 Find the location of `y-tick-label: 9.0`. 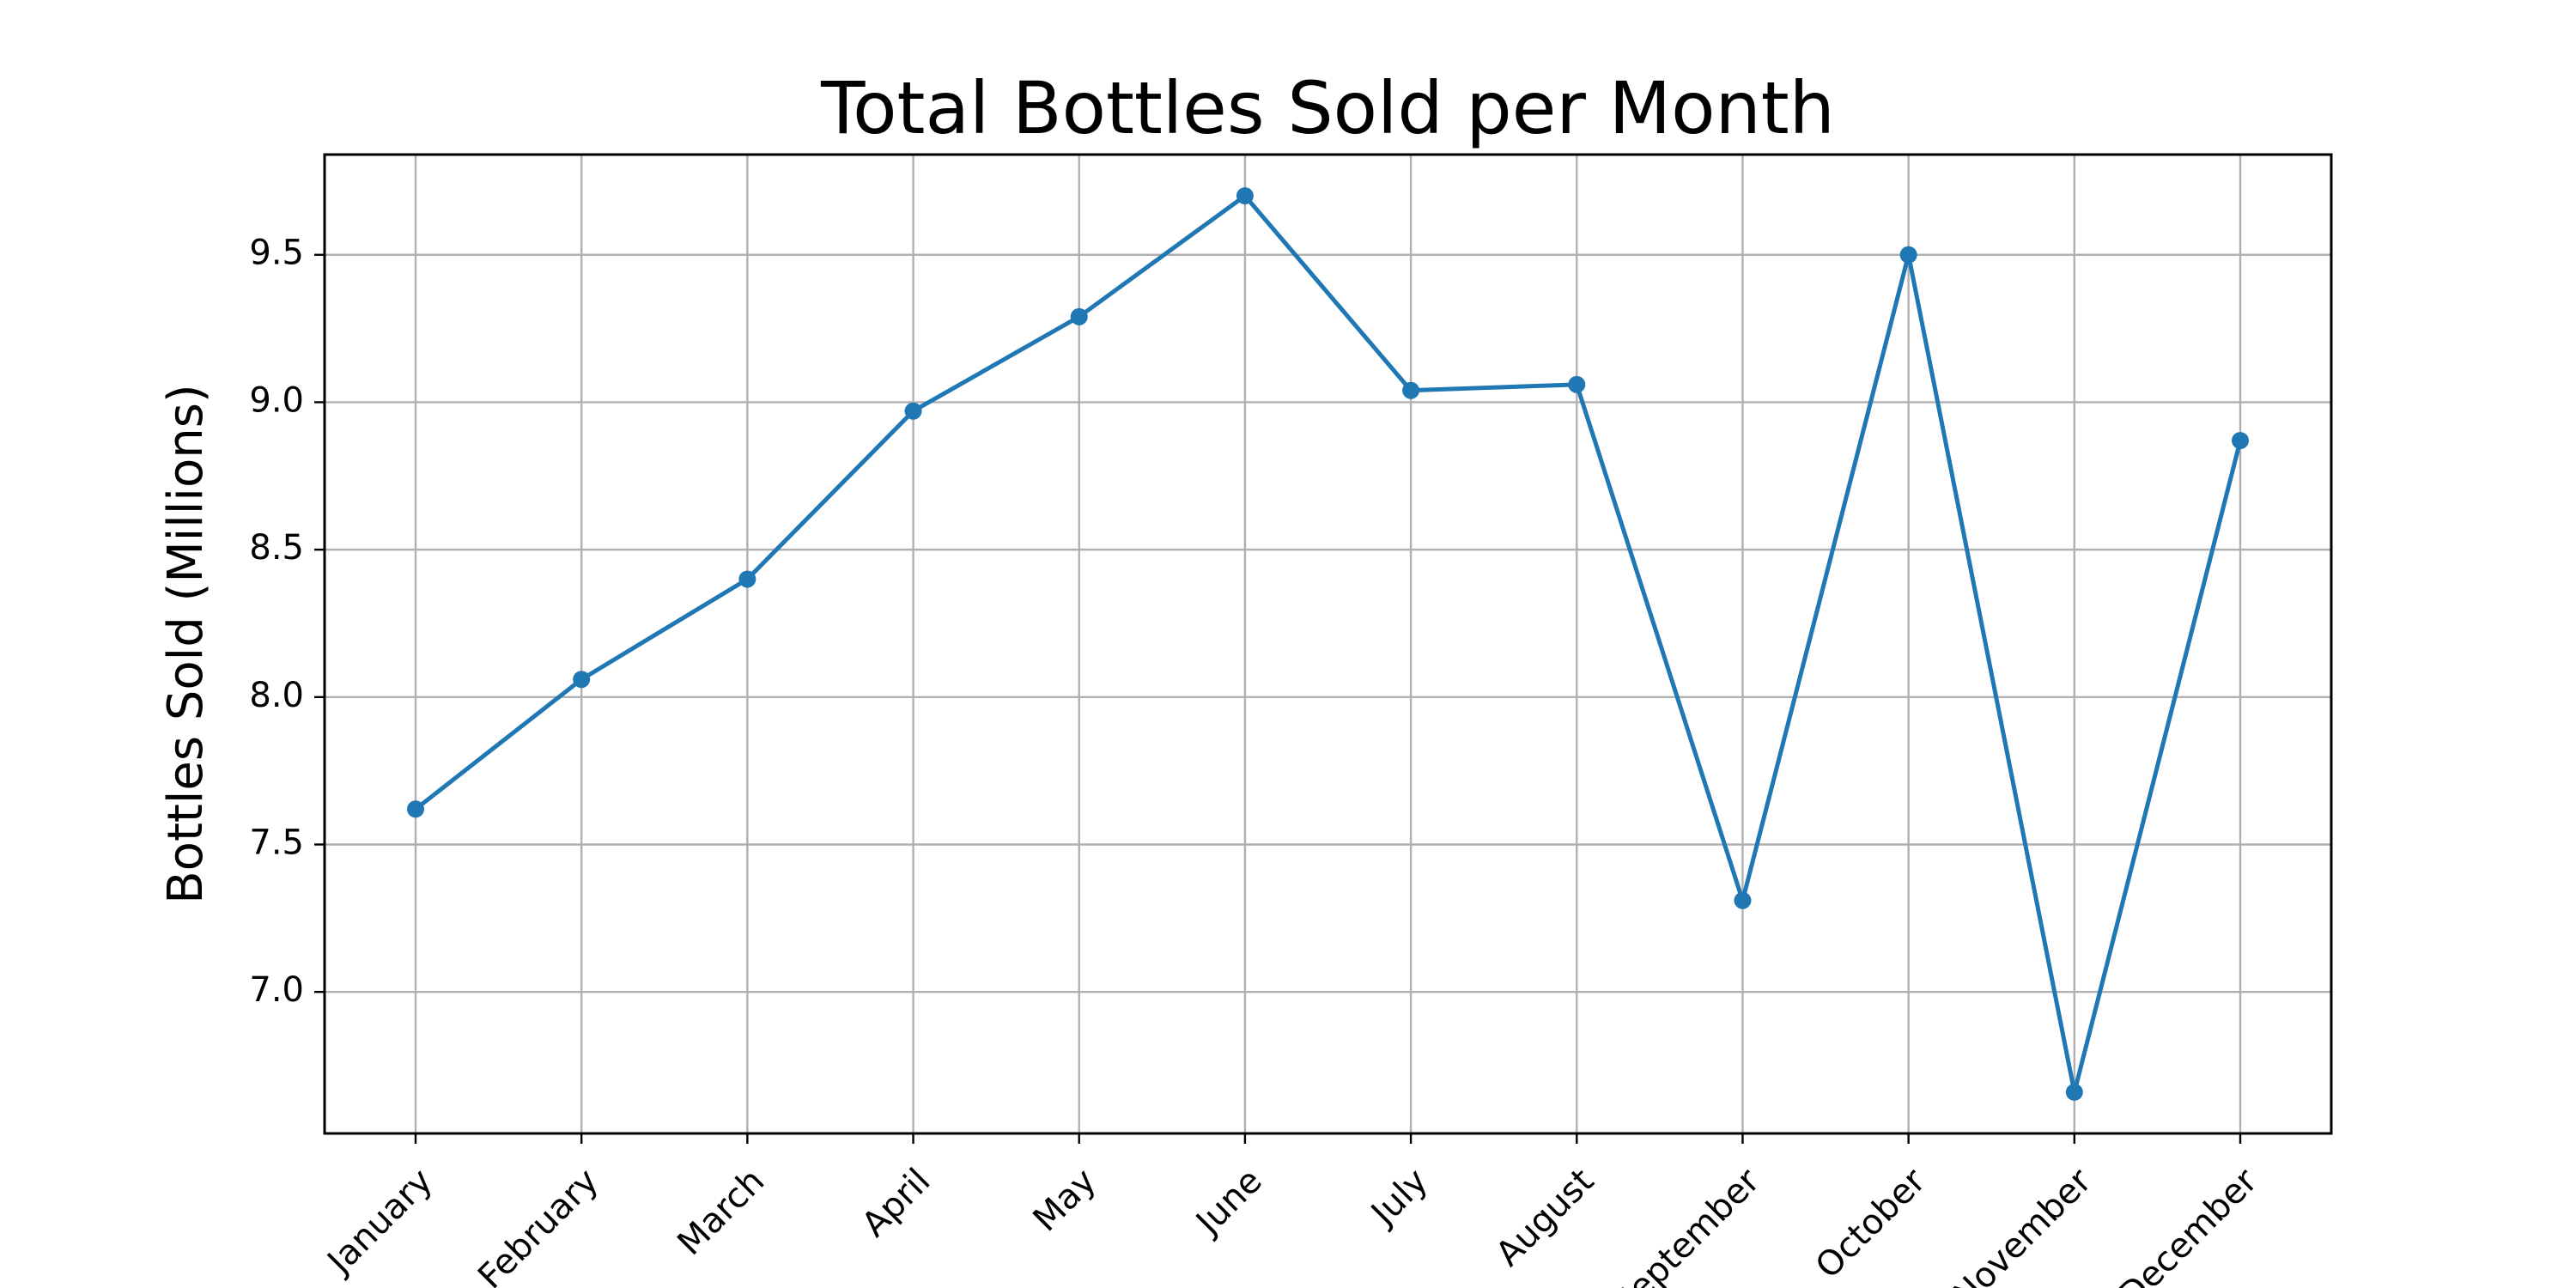

y-tick-label: 9.0 is located at coordinates (276, 400).